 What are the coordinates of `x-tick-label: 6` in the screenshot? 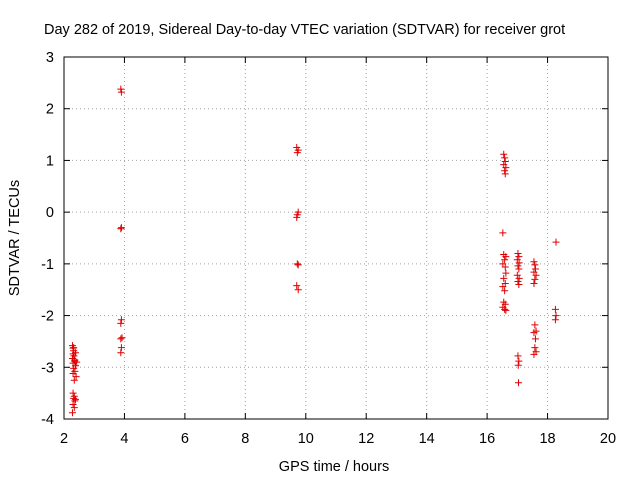 It's located at (185, 439).